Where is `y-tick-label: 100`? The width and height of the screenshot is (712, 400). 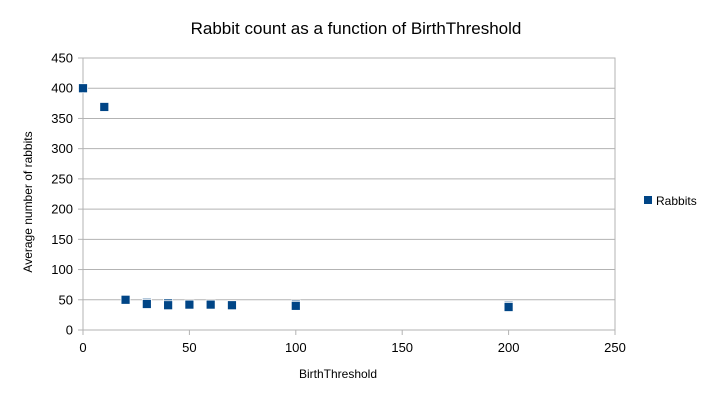
y-tick-label: 100 is located at coordinates (62, 269).